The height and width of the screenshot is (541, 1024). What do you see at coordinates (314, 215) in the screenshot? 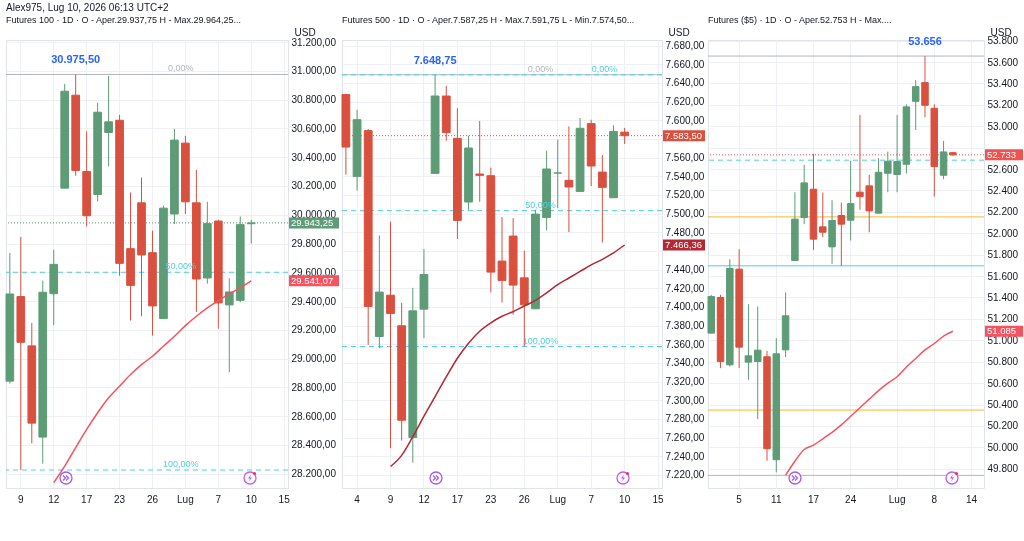
I see `y-tick-label: 30.000,00` at bounding box center [314, 215].